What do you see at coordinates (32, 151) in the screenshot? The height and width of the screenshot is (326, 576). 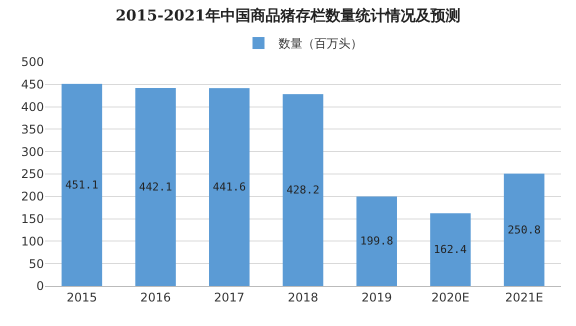 I see `y-tick-label: 300` at bounding box center [32, 151].